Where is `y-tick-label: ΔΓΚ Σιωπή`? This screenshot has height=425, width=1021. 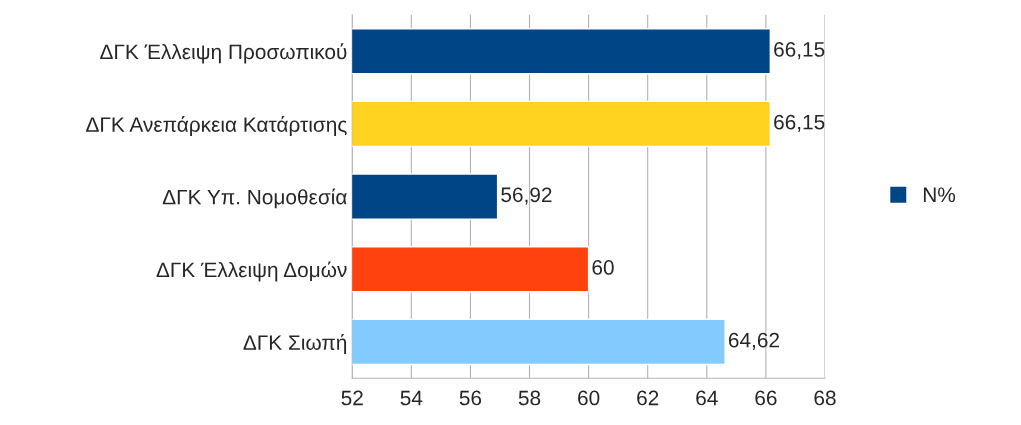 y-tick-label: ΔΓΚ Σιωπή is located at coordinates (295, 344).